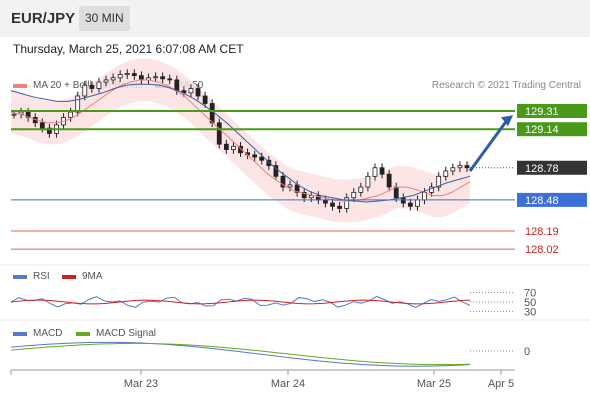 This screenshot has height=400, width=590. I want to click on signal-swatch, so click(83, 333).